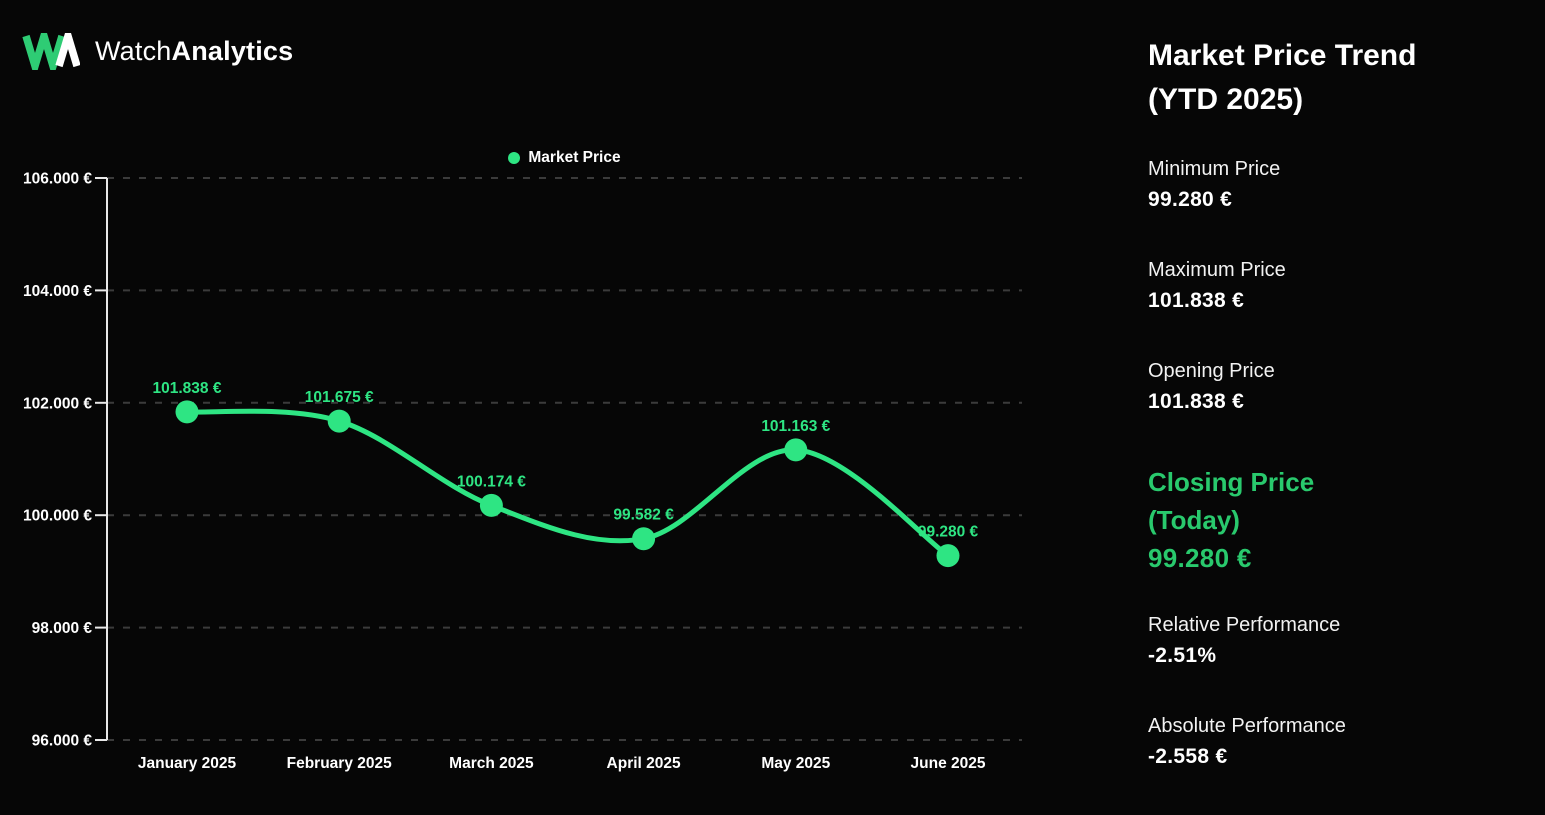  Describe the element at coordinates (57, 291) in the screenshot. I see `y-tick-label: 104.000 €` at that location.